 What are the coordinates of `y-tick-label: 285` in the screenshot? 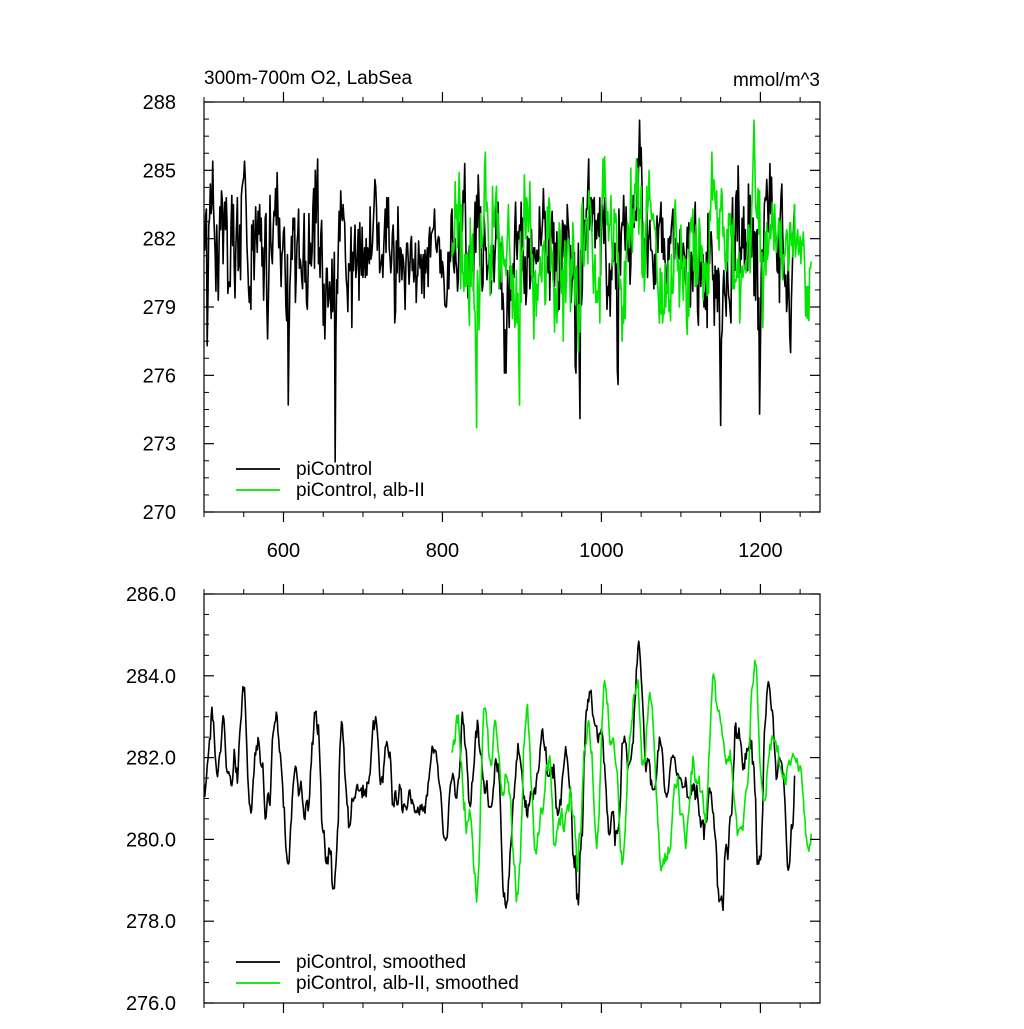 It's located at (159, 171).